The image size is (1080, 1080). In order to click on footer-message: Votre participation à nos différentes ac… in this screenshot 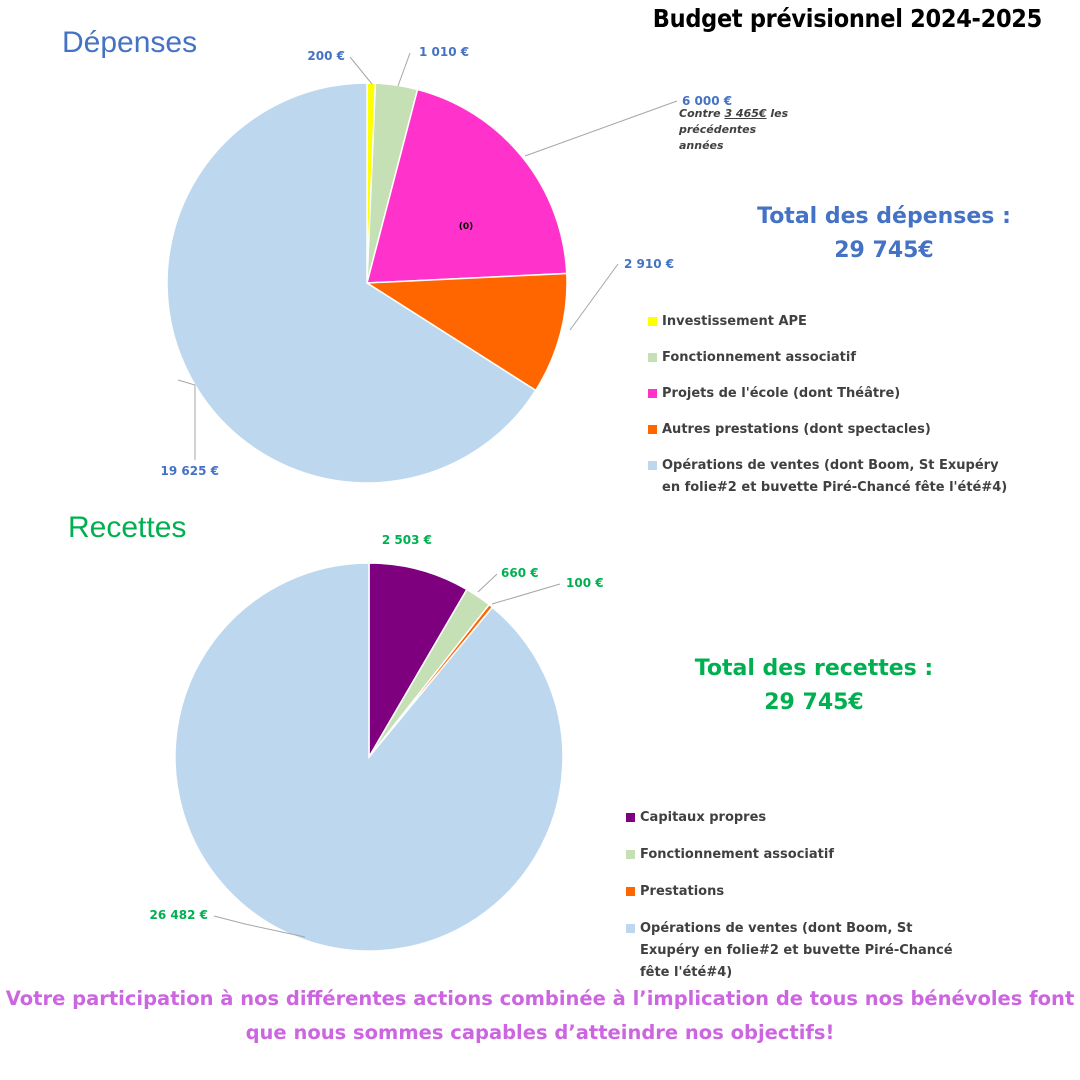, I will do `click(540, 1016)`.